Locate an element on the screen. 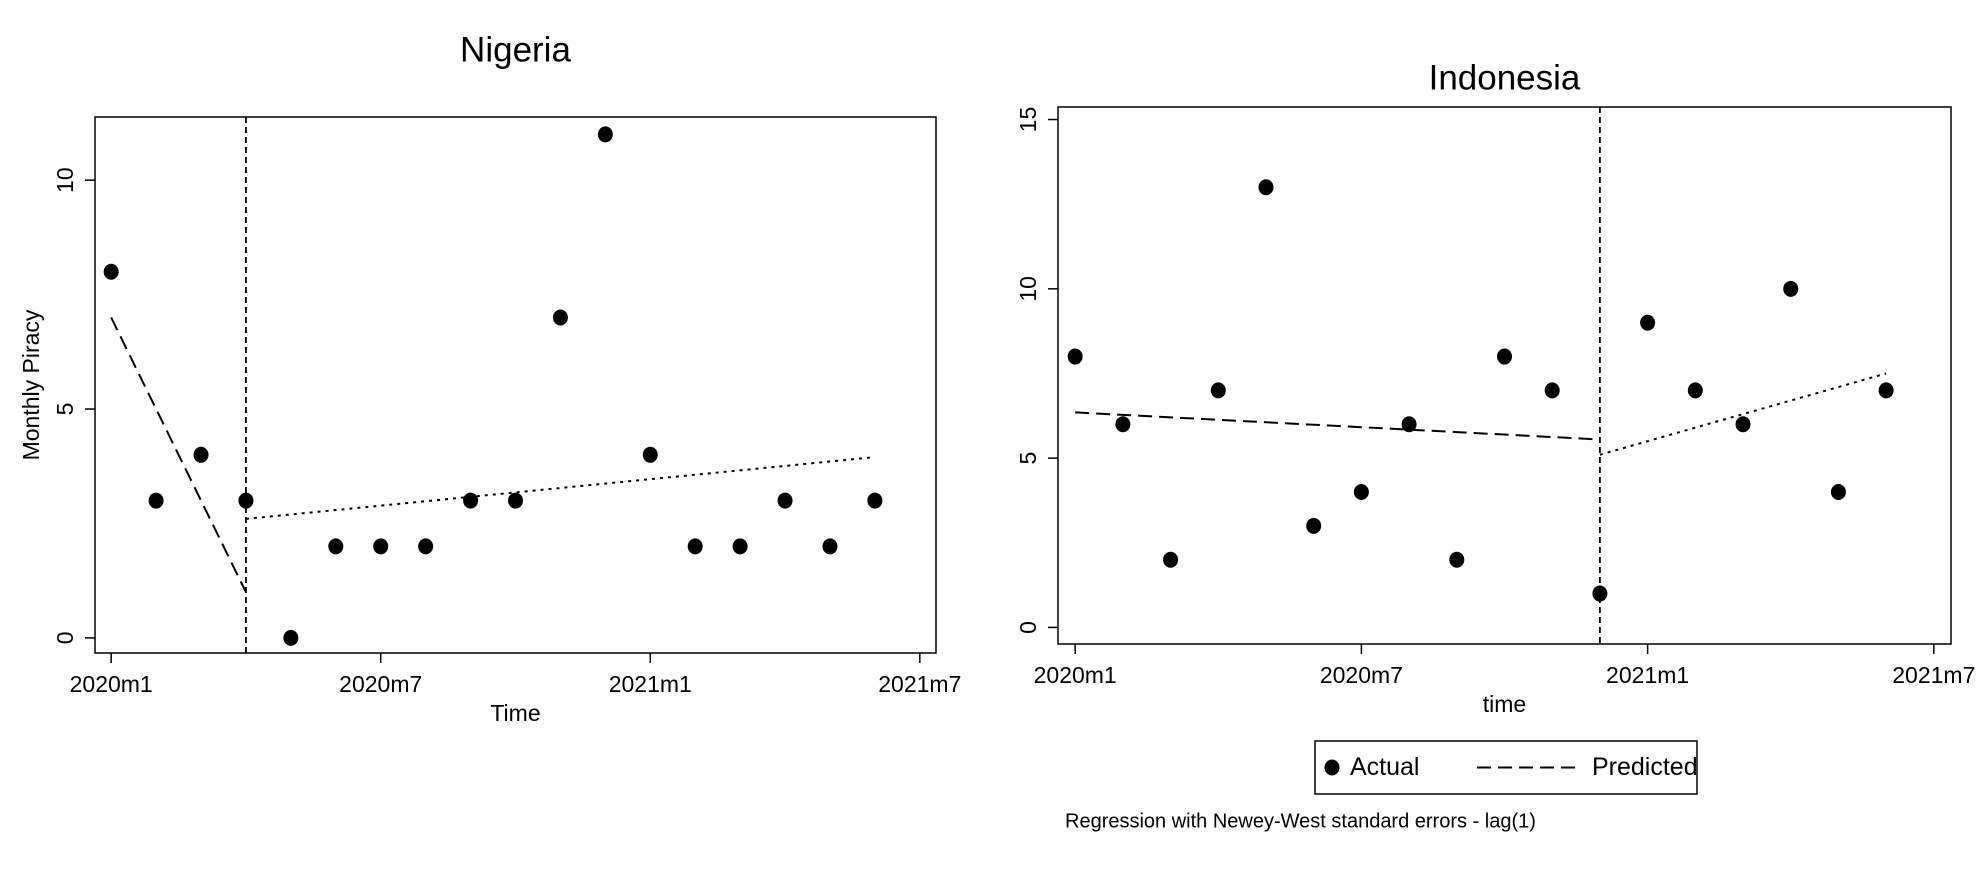  y-axis-label: Monthly Piracy is located at coordinates (31, 384).